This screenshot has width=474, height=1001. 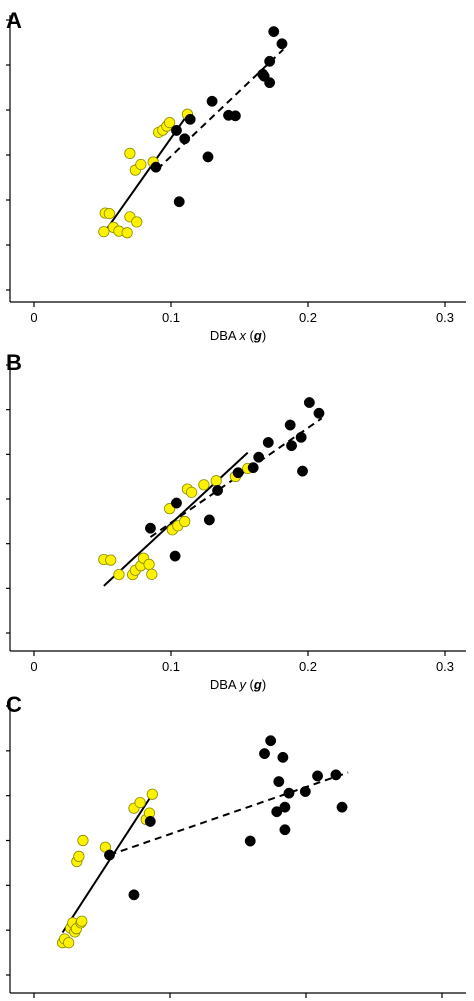 What do you see at coordinates (14, 704) in the screenshot?
I see `panel-label: C` at bounding box center [14, 704].